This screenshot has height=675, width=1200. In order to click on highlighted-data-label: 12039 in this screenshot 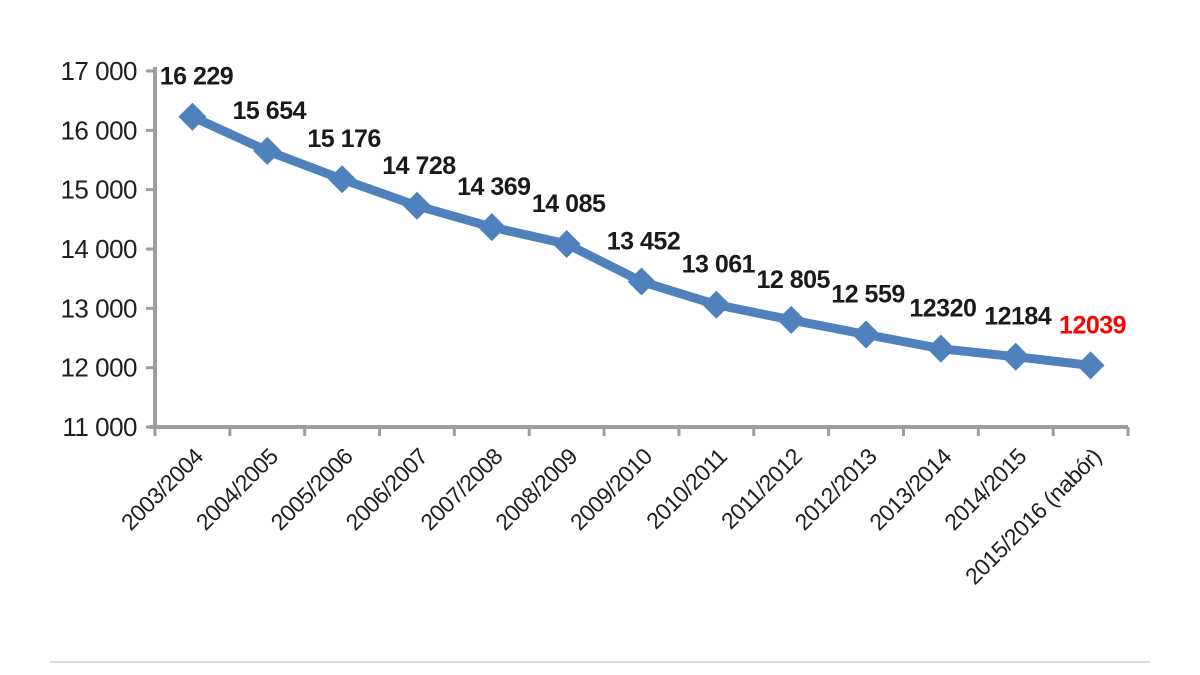, I will do `click(1092, 325)`.